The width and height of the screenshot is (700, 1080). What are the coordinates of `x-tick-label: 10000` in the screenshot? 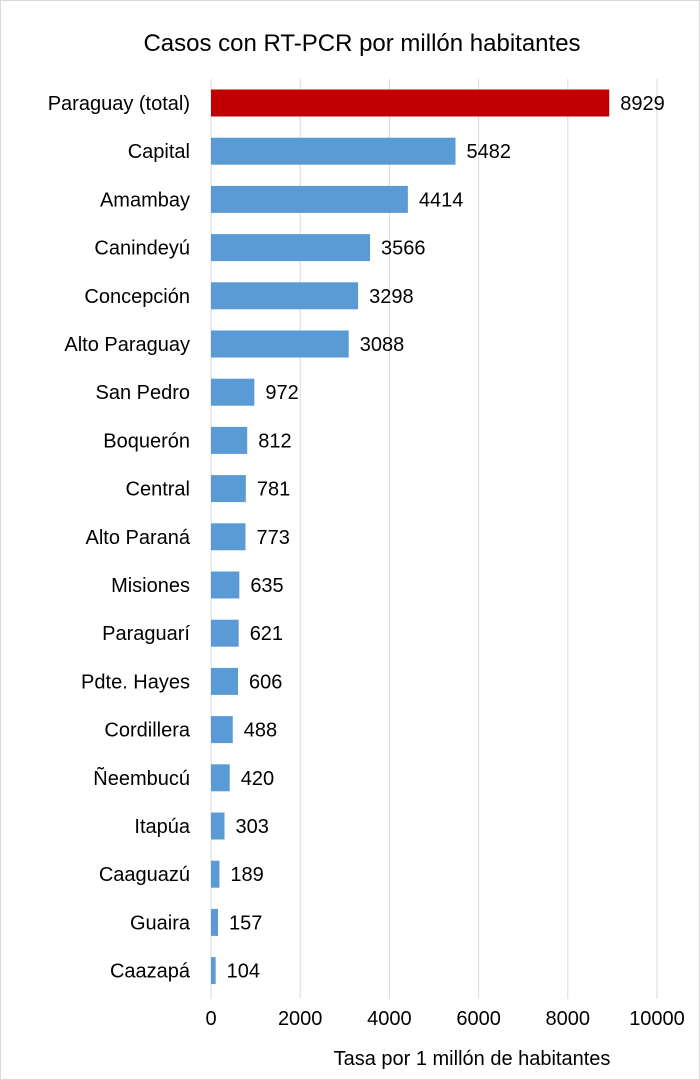 It's located at (657, 1019).